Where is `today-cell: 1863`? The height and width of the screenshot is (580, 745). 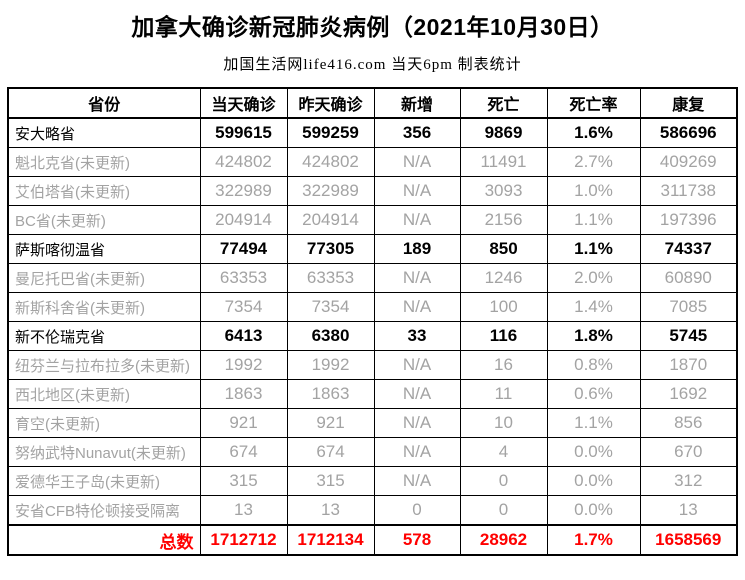
today-cell: 1863 is located at coordinates (243, 394).